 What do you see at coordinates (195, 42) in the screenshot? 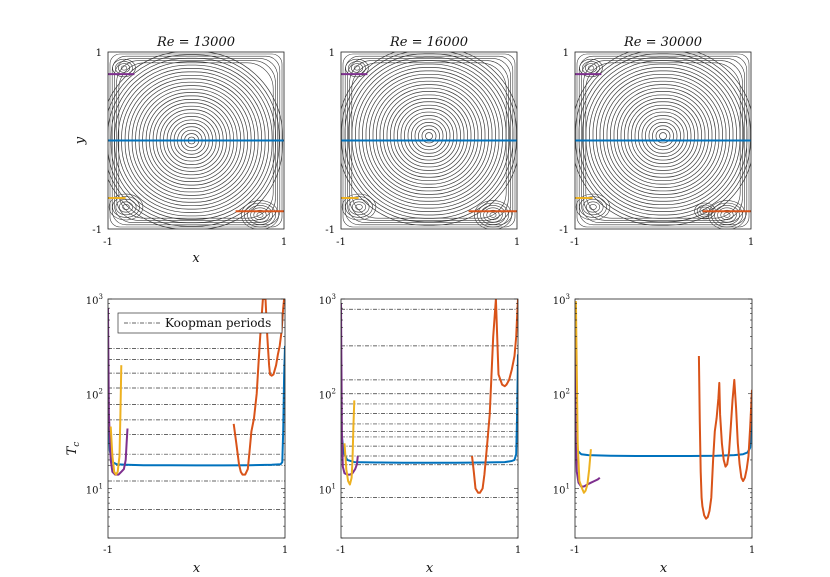
I see `panel-title: Re = 13000` at bounding box center [195, 42].